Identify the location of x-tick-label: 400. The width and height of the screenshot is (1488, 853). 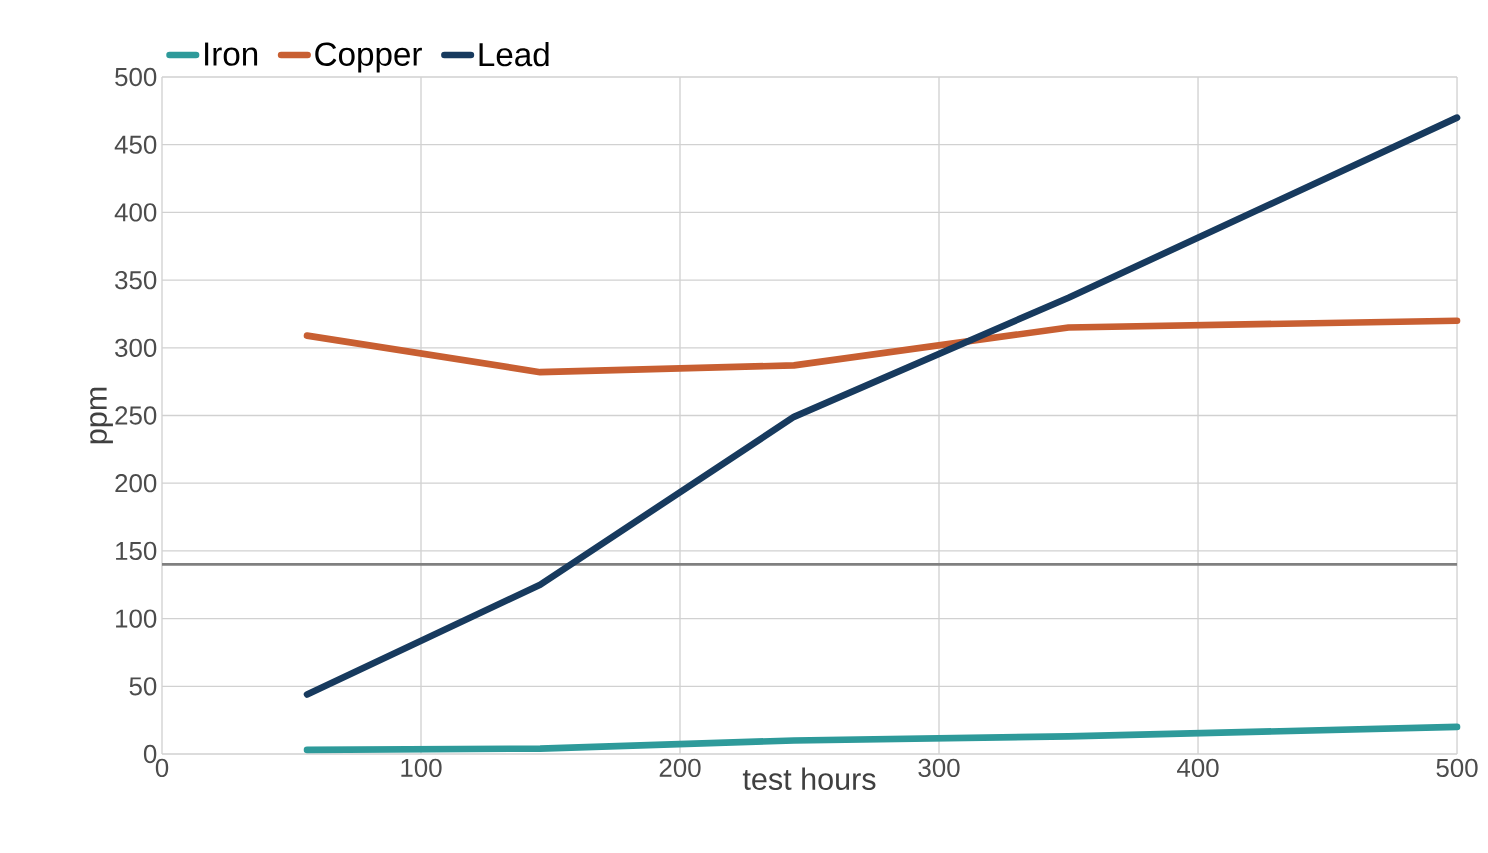
(1198, 768).